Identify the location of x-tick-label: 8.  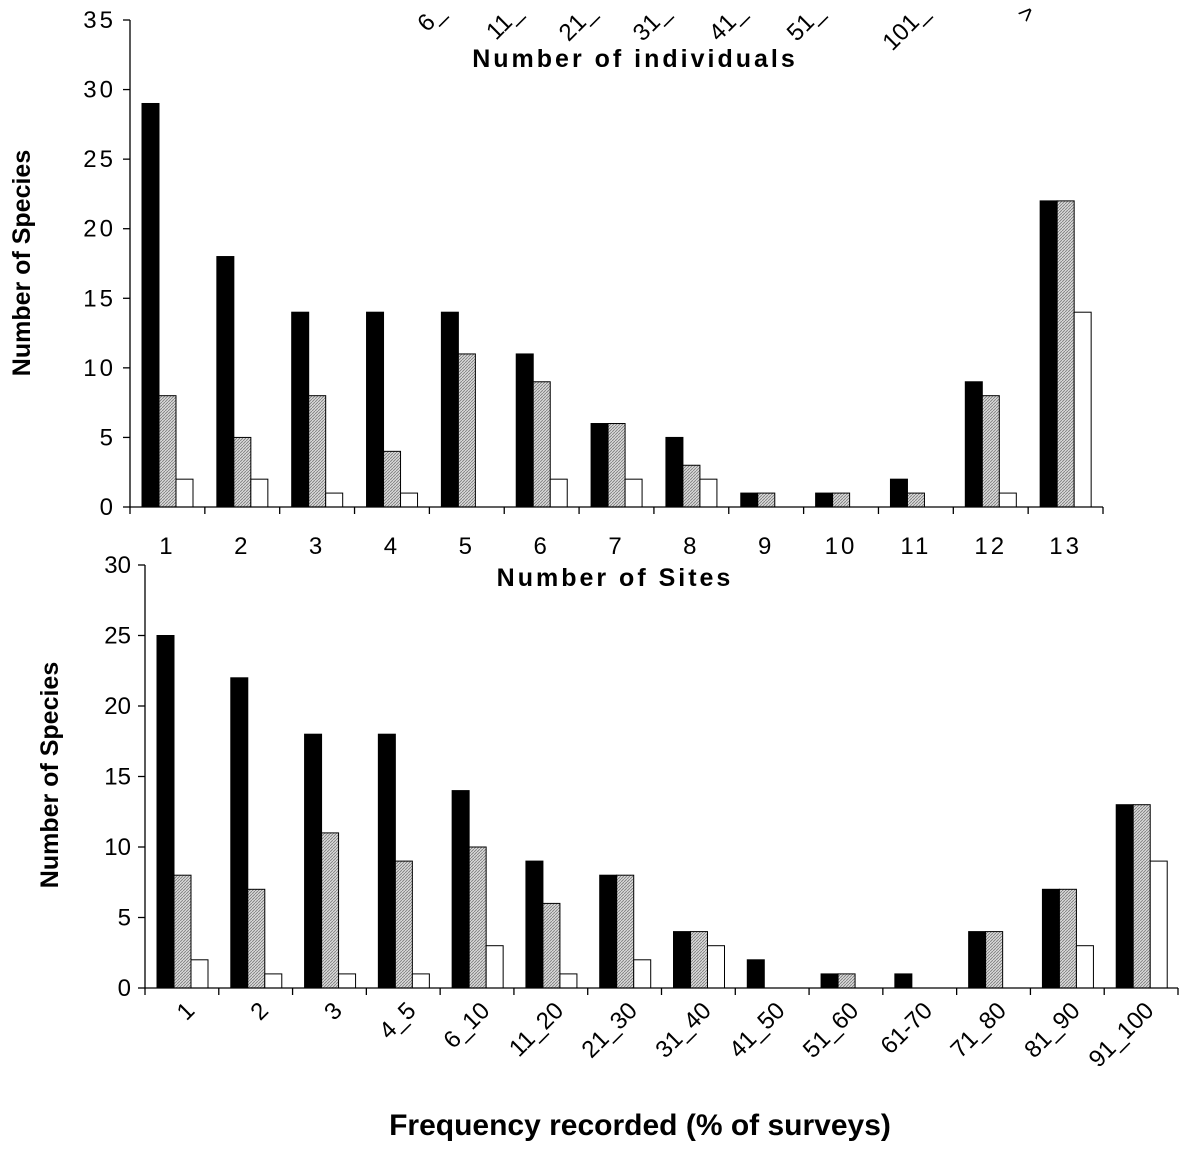
(691, 546).